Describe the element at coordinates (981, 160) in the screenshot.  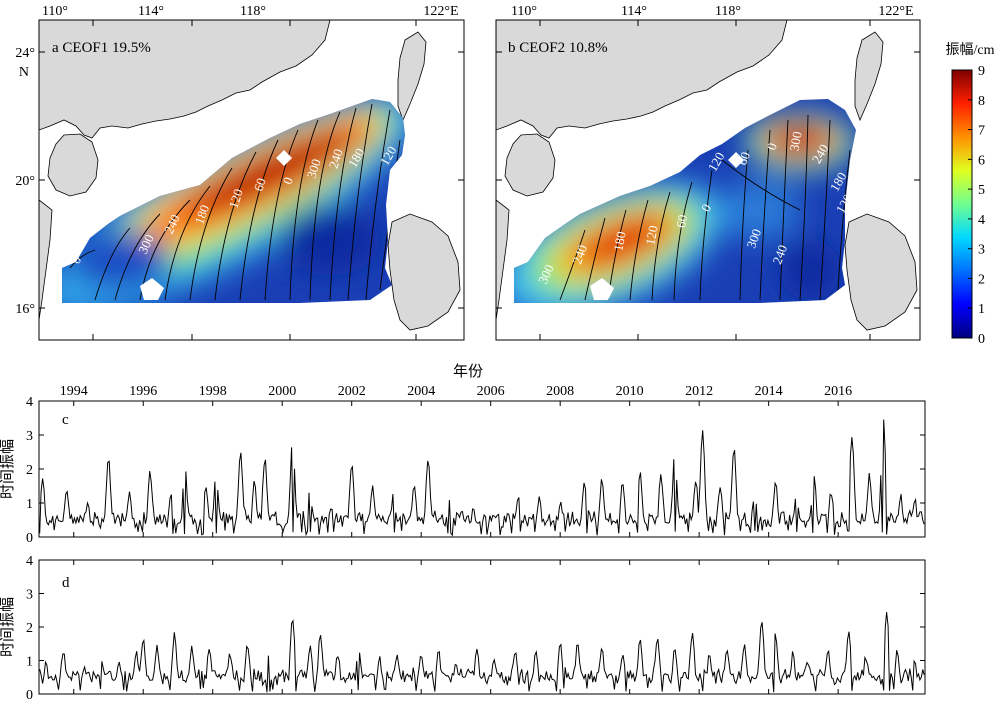
I see `colorbar-tick-label: 6` at that location.